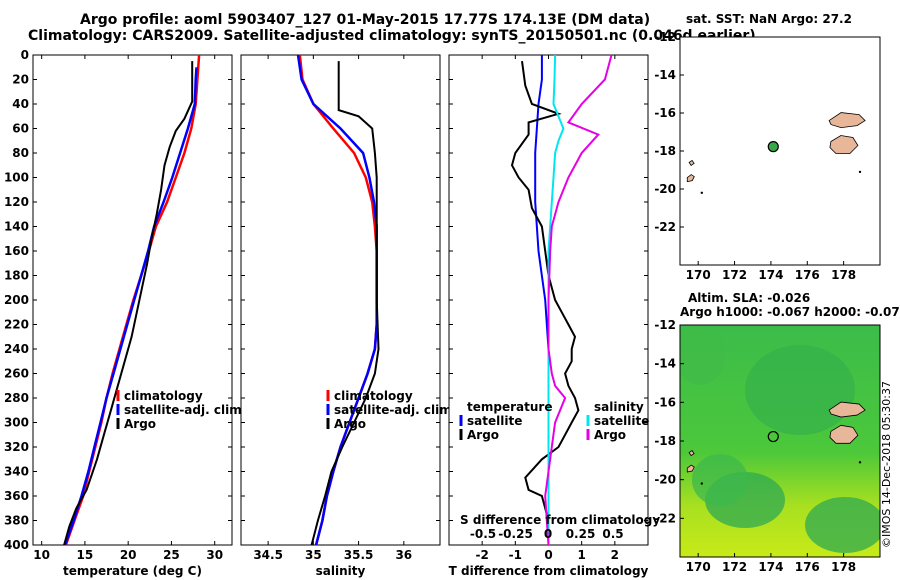  What do you see at coordinates (16, 545) in the screenshot?
I see `y-tick-label: 400` at bounding box center [16, 545].